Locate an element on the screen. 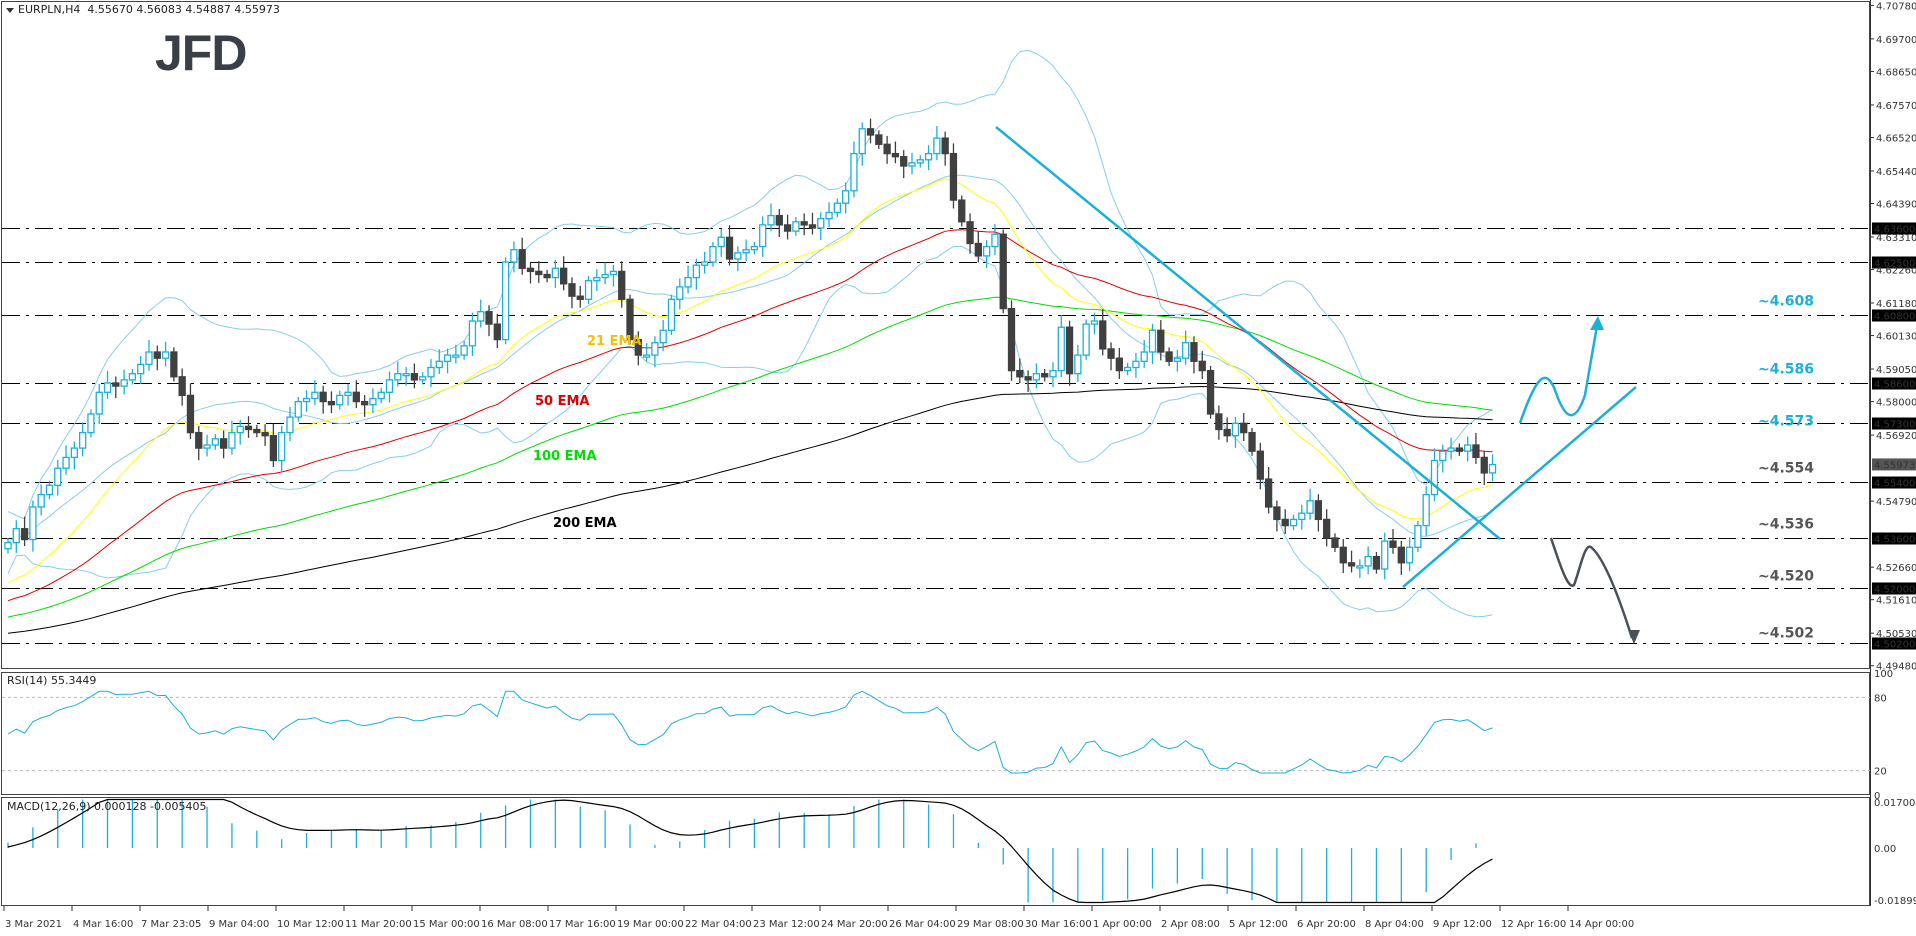 The image size is (1916, 936). current-price-label: 4.55973 is located at coordinates (1894, 465).